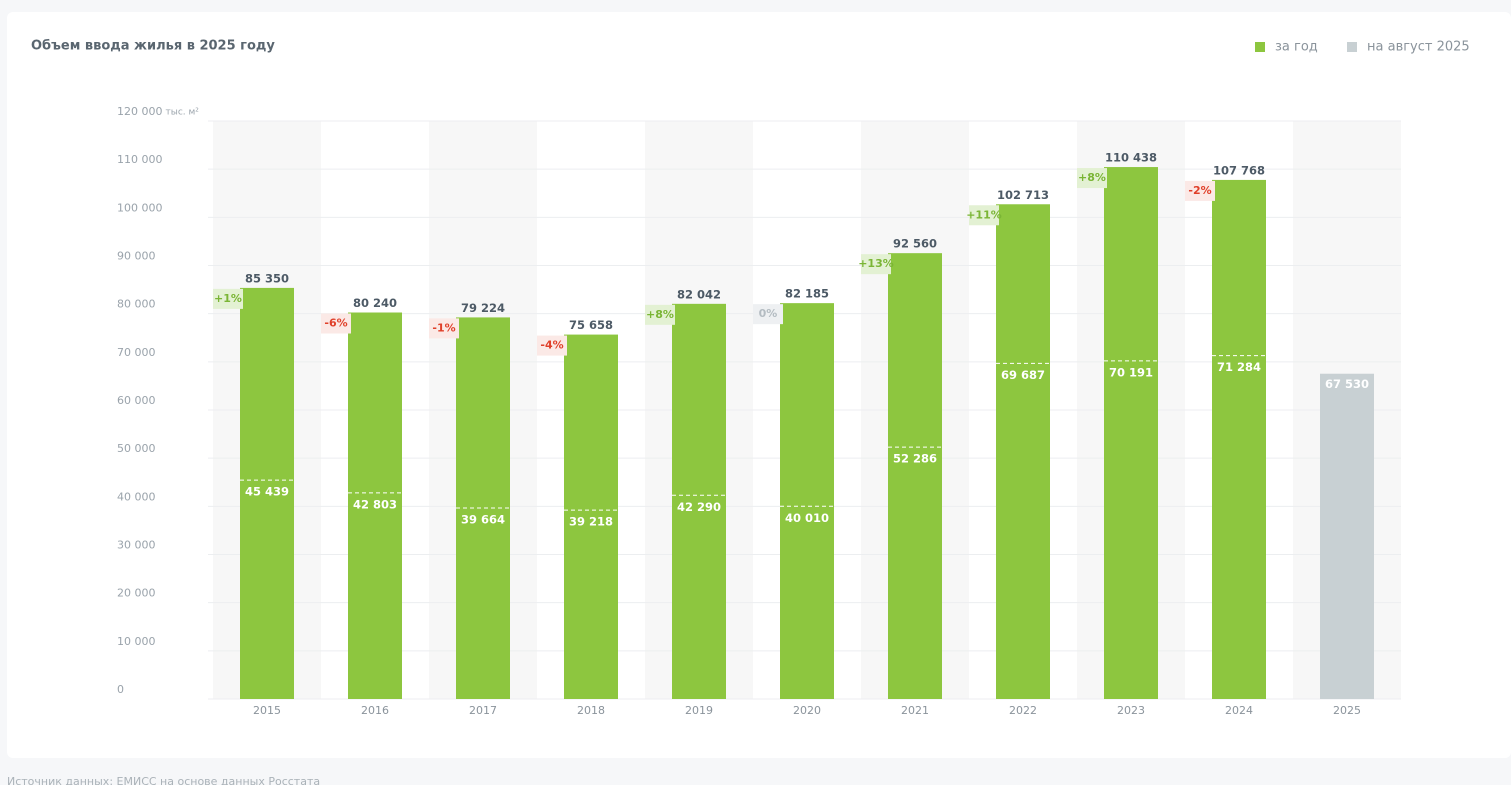 The image size is (1511, 785). I want to click on legend-label: на август 2025, so click(1418, 47).